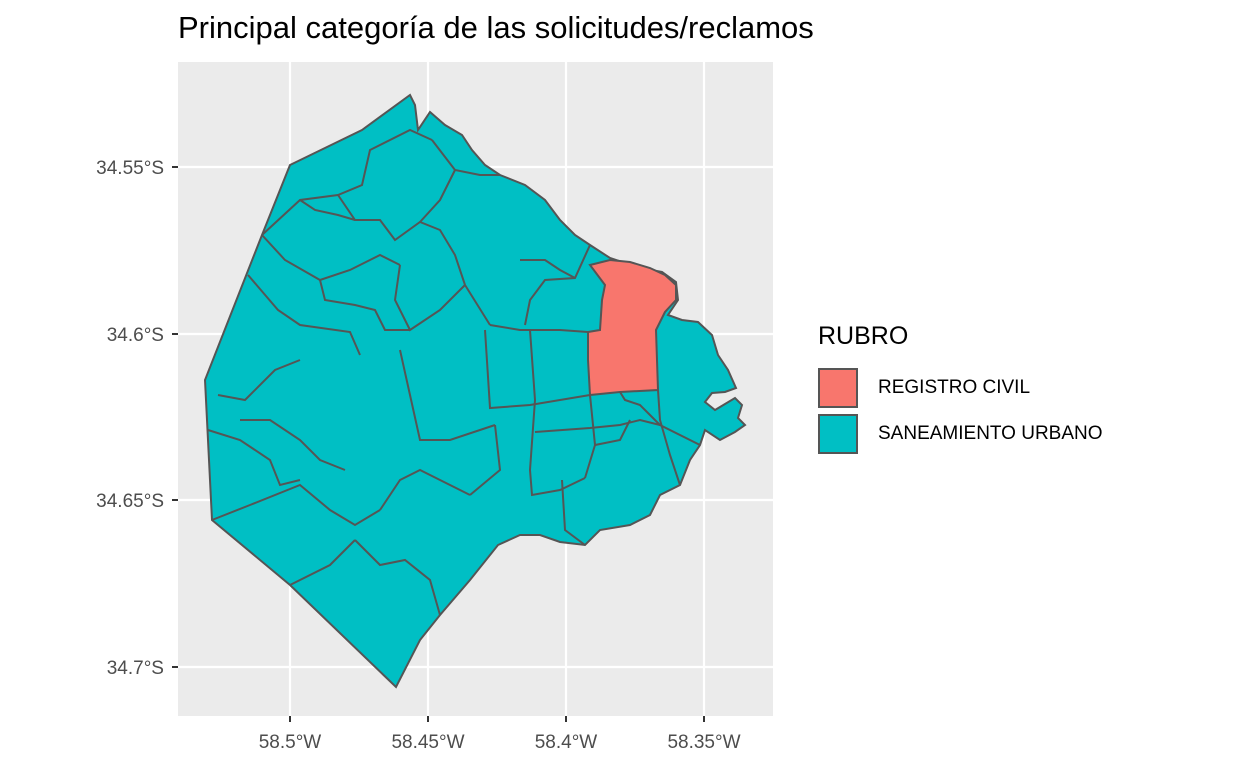  Describe the element at coordinates (135, 335) in the screenshot. I see `y-tick-label-2: 34.6°S` at that location.